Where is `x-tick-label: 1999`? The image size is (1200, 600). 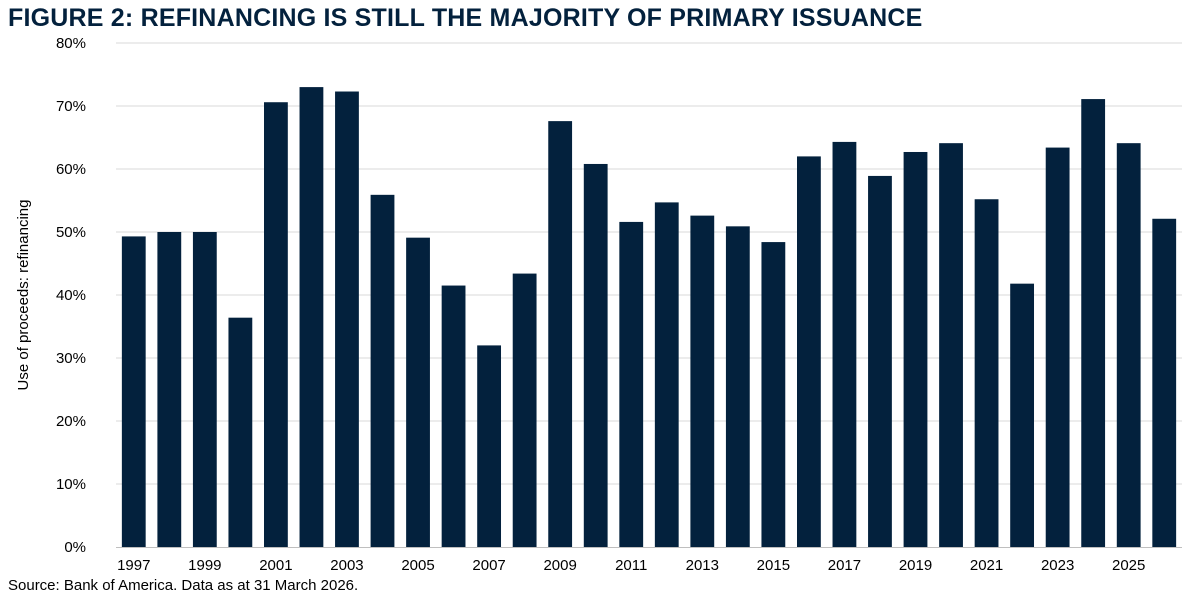
x-tick-label: 1999 is located at coordinates (204, 565).